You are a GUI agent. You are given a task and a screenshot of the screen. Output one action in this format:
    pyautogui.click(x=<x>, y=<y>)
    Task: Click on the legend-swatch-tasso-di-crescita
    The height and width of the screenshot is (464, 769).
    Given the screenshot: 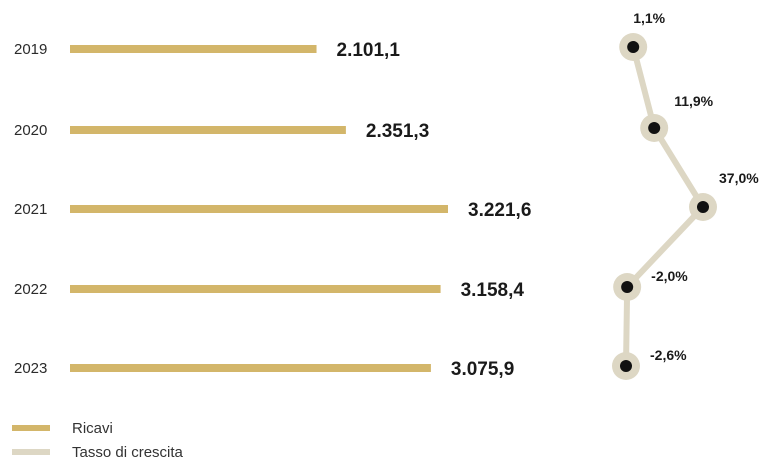 What is the action you would take?
    pyautogui.click(x=31, y=452)
    